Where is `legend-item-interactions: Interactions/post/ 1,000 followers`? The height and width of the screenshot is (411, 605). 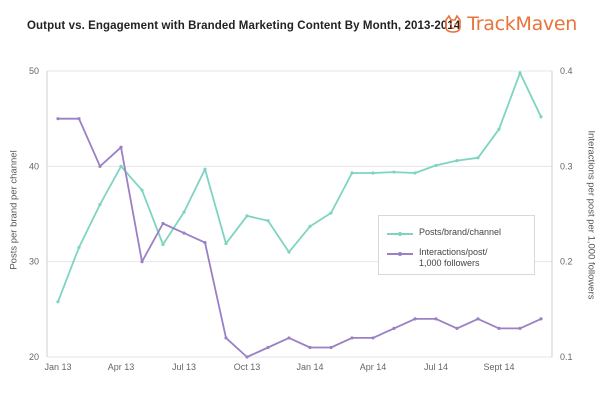
legend-item-interactions: Interactions/post/ 1,000 followers is located at coordinates (455, 258).